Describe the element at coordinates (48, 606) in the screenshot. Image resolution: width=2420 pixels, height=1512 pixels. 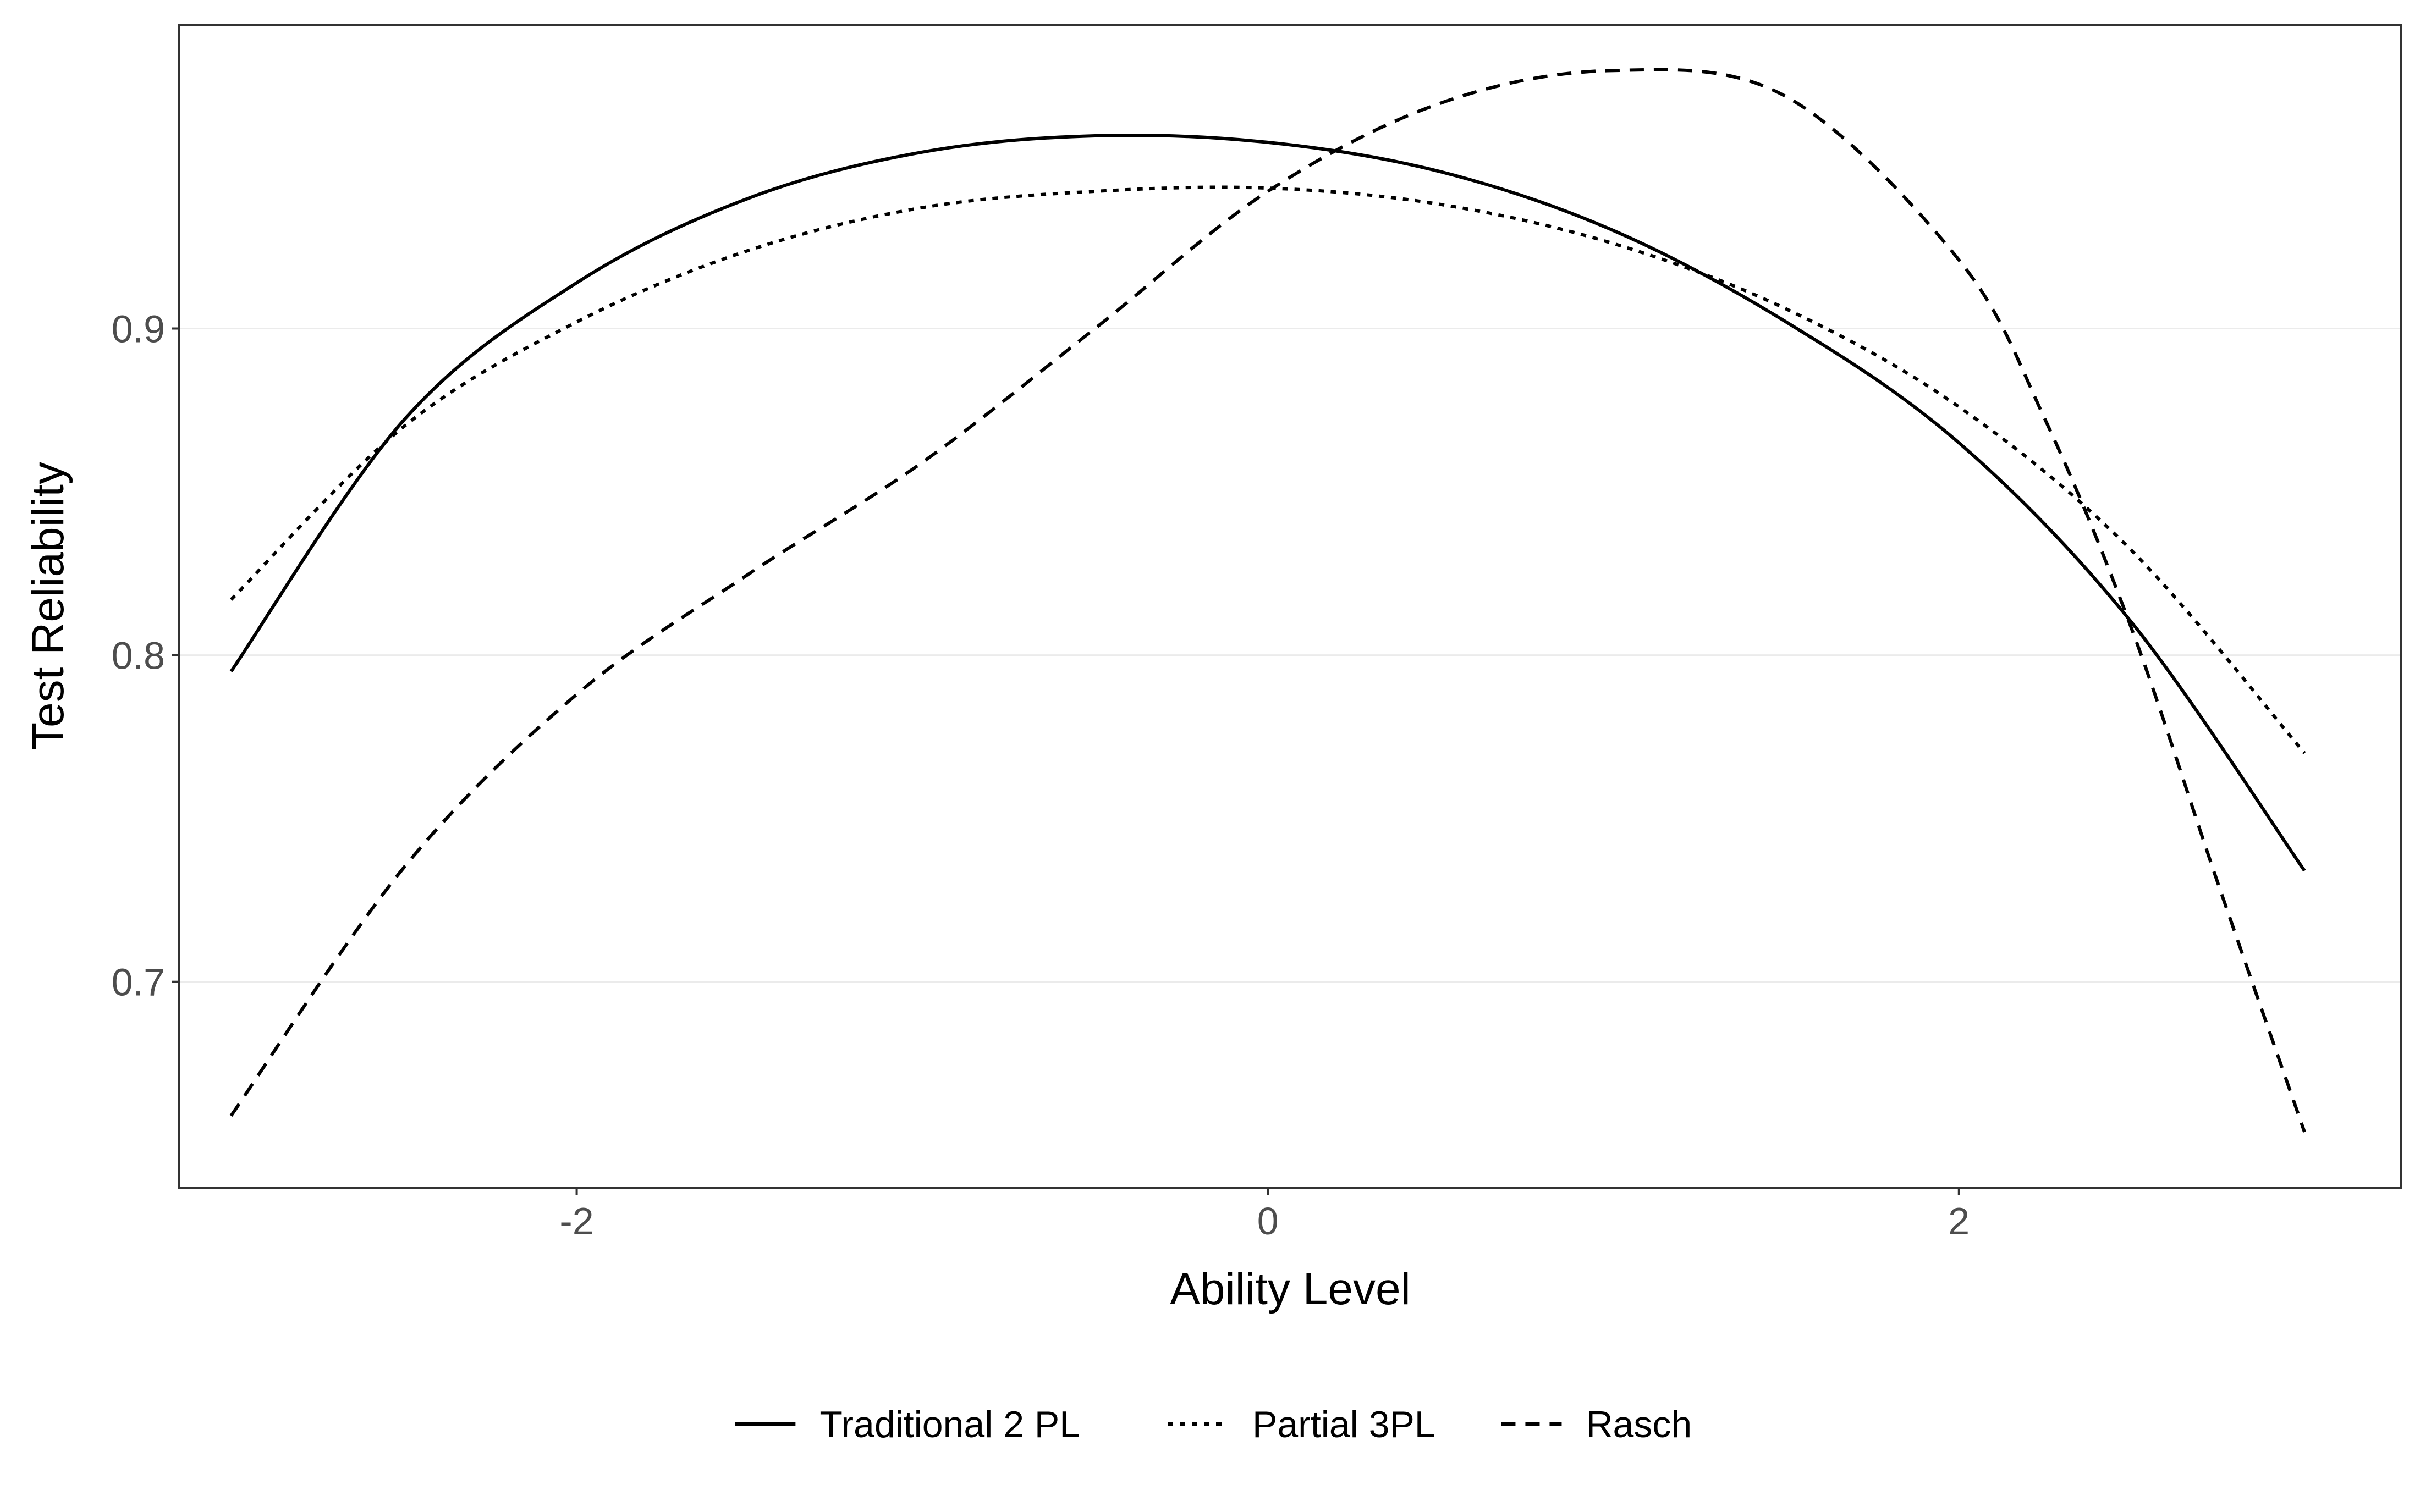
I see `y-axis-title: Test Reliability` at that location.